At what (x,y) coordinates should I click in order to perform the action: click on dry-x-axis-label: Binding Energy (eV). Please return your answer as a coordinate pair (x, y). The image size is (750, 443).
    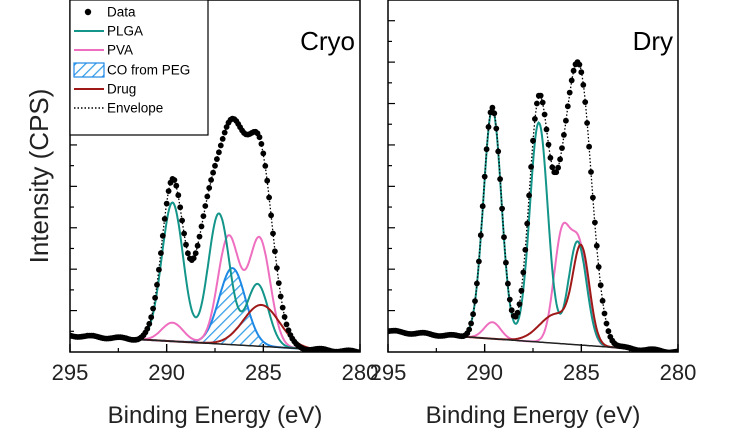
    Looking at the image, I should click on (533, 415).